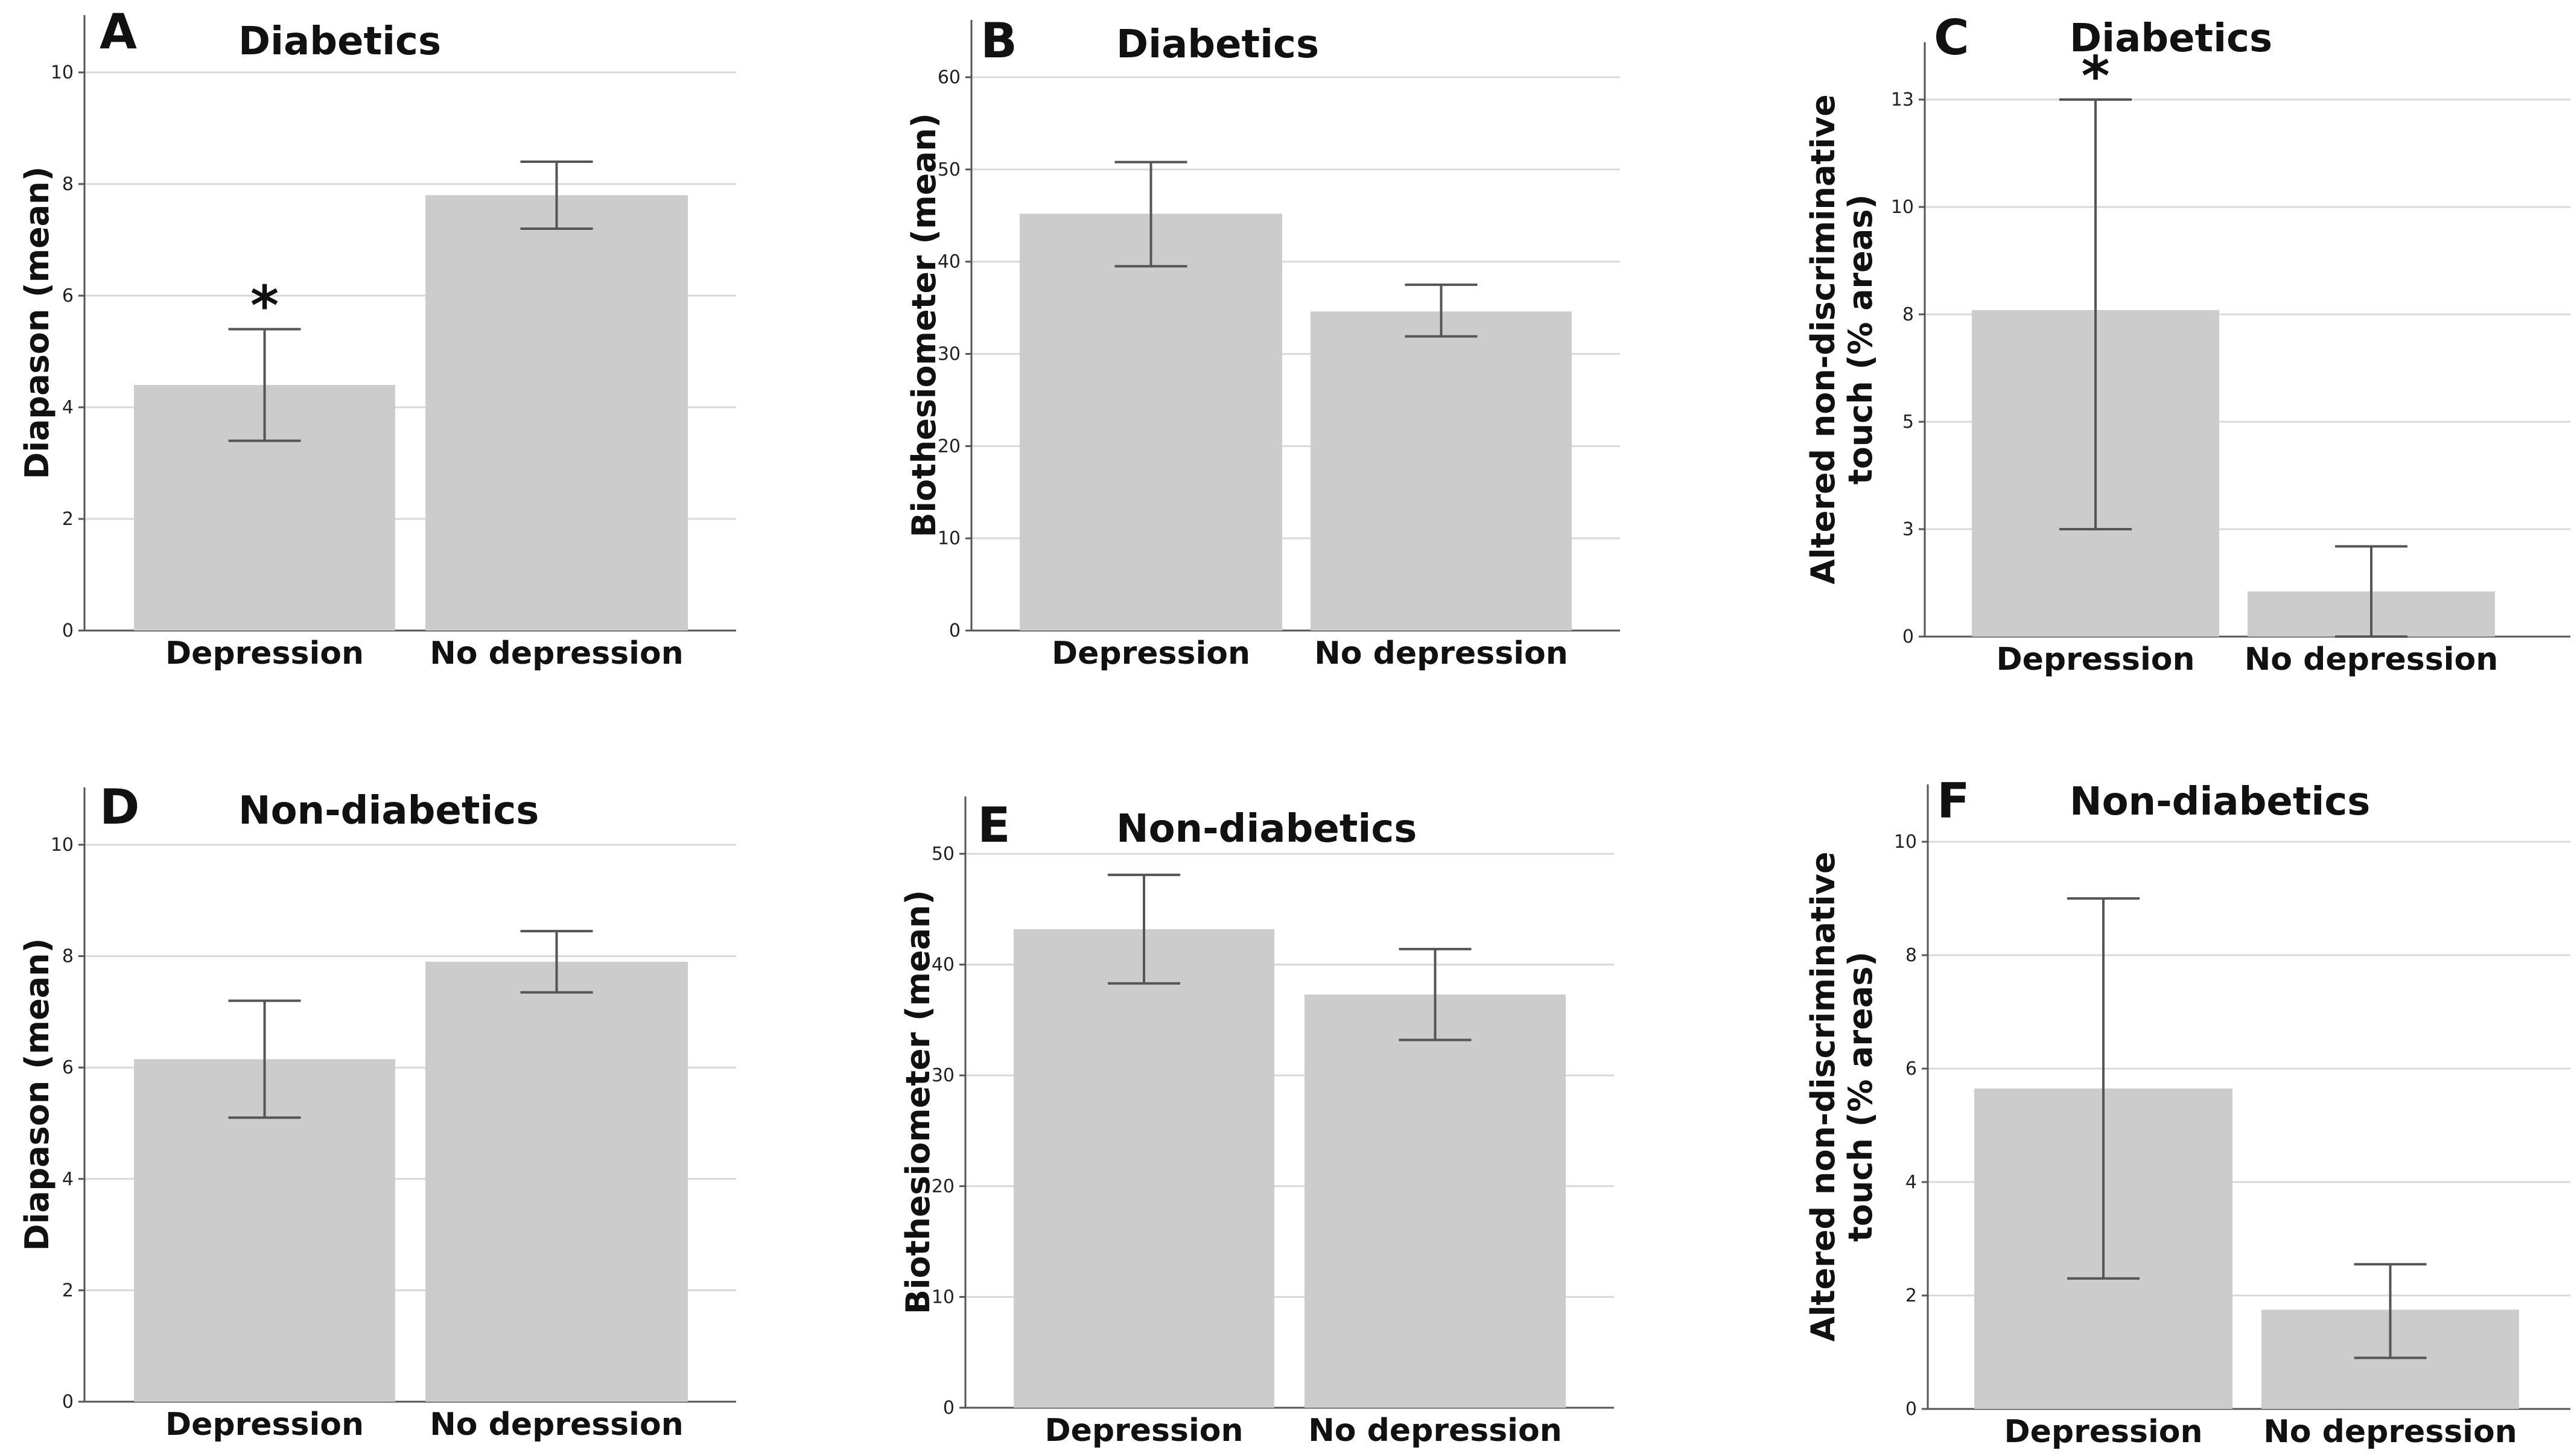  Describe the element at coordinates (998, 41) in the screenshot. I see `panel-letter: B` at that location.